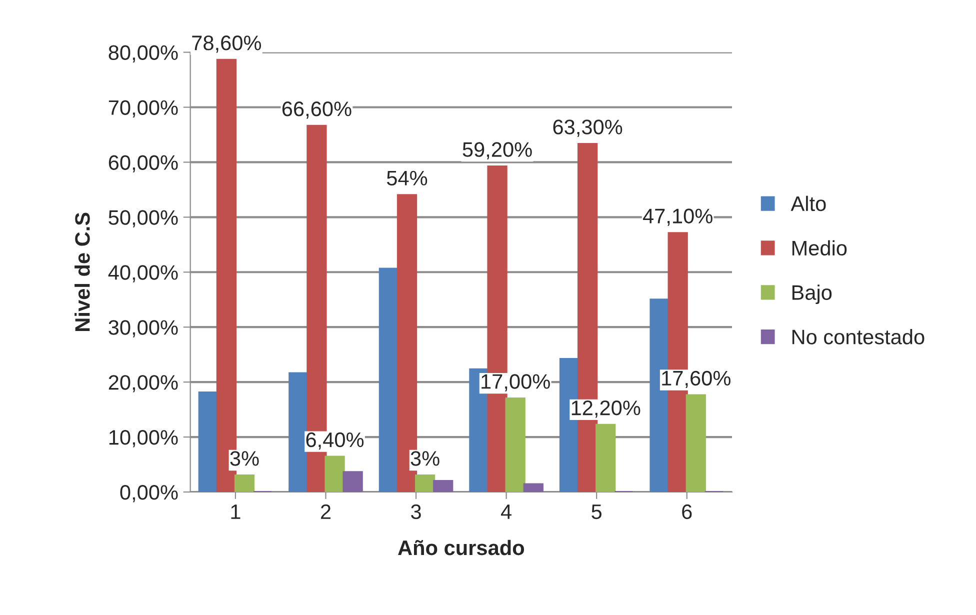 The height and width of the screenshot is (615, 976). I want to click on y-tick-label: 0,00%, so click(149, 493).